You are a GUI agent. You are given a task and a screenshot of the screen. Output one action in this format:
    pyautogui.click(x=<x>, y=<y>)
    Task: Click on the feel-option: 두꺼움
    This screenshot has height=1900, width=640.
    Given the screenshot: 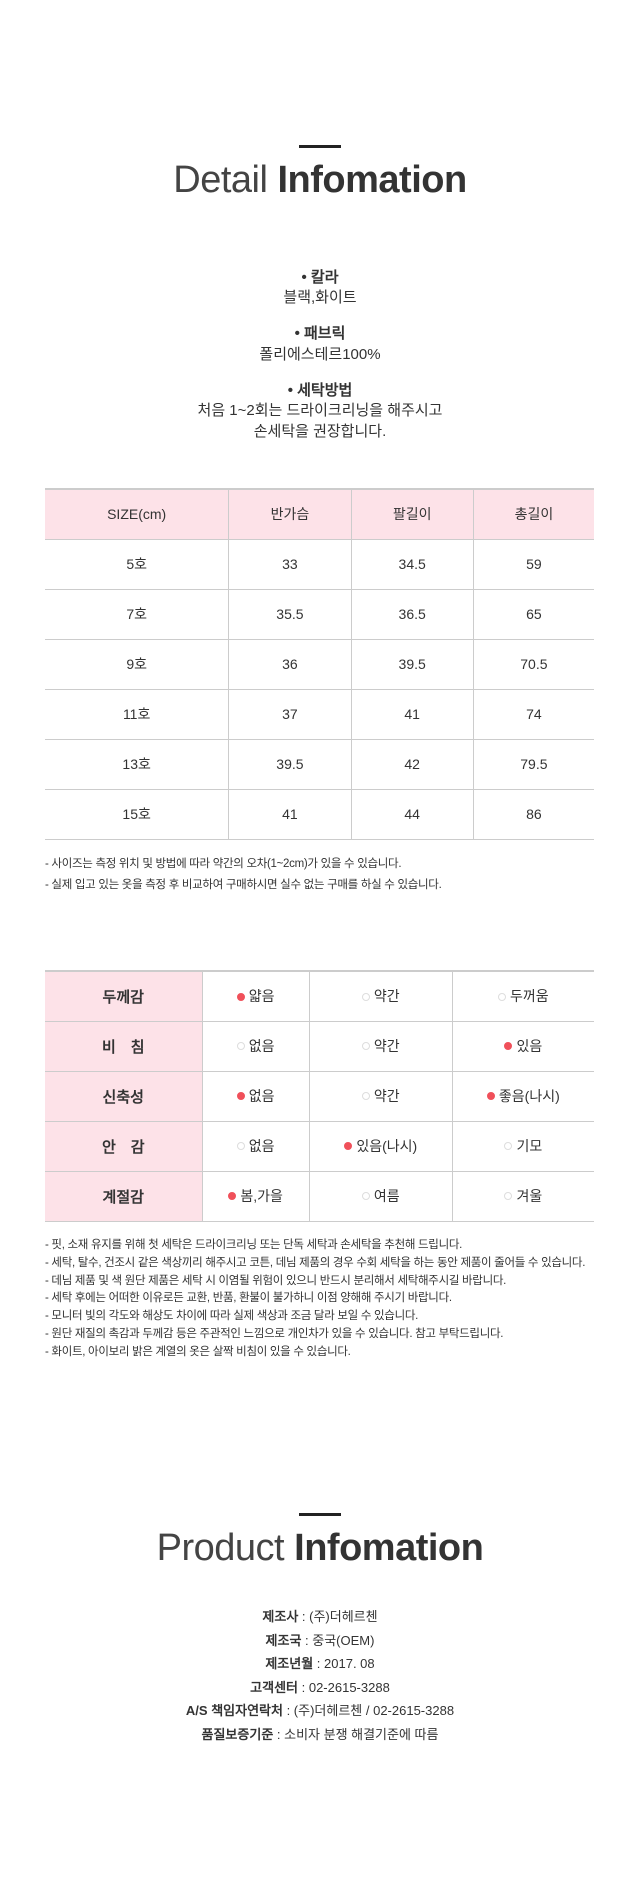 What is the action you would take?
    pyautogui.click(x=522, y=996)
    